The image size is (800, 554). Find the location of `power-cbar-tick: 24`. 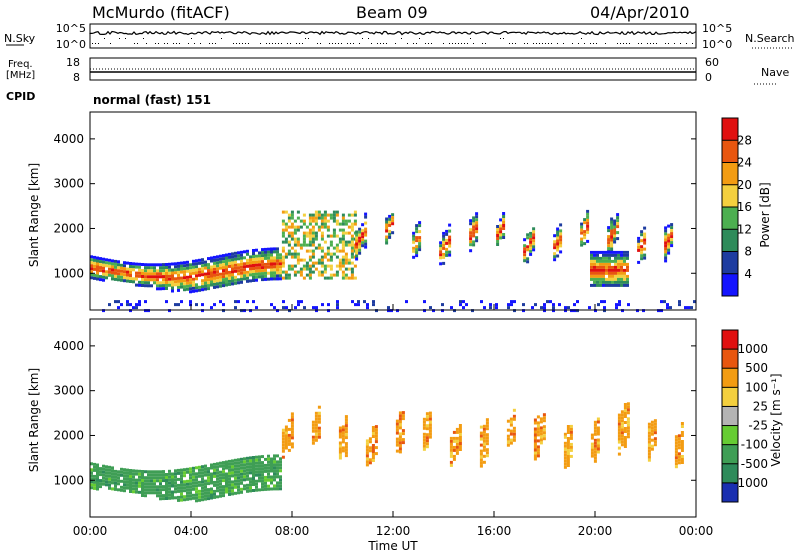

power-cbar-tick: 24 is located at coordinates (744, 163).